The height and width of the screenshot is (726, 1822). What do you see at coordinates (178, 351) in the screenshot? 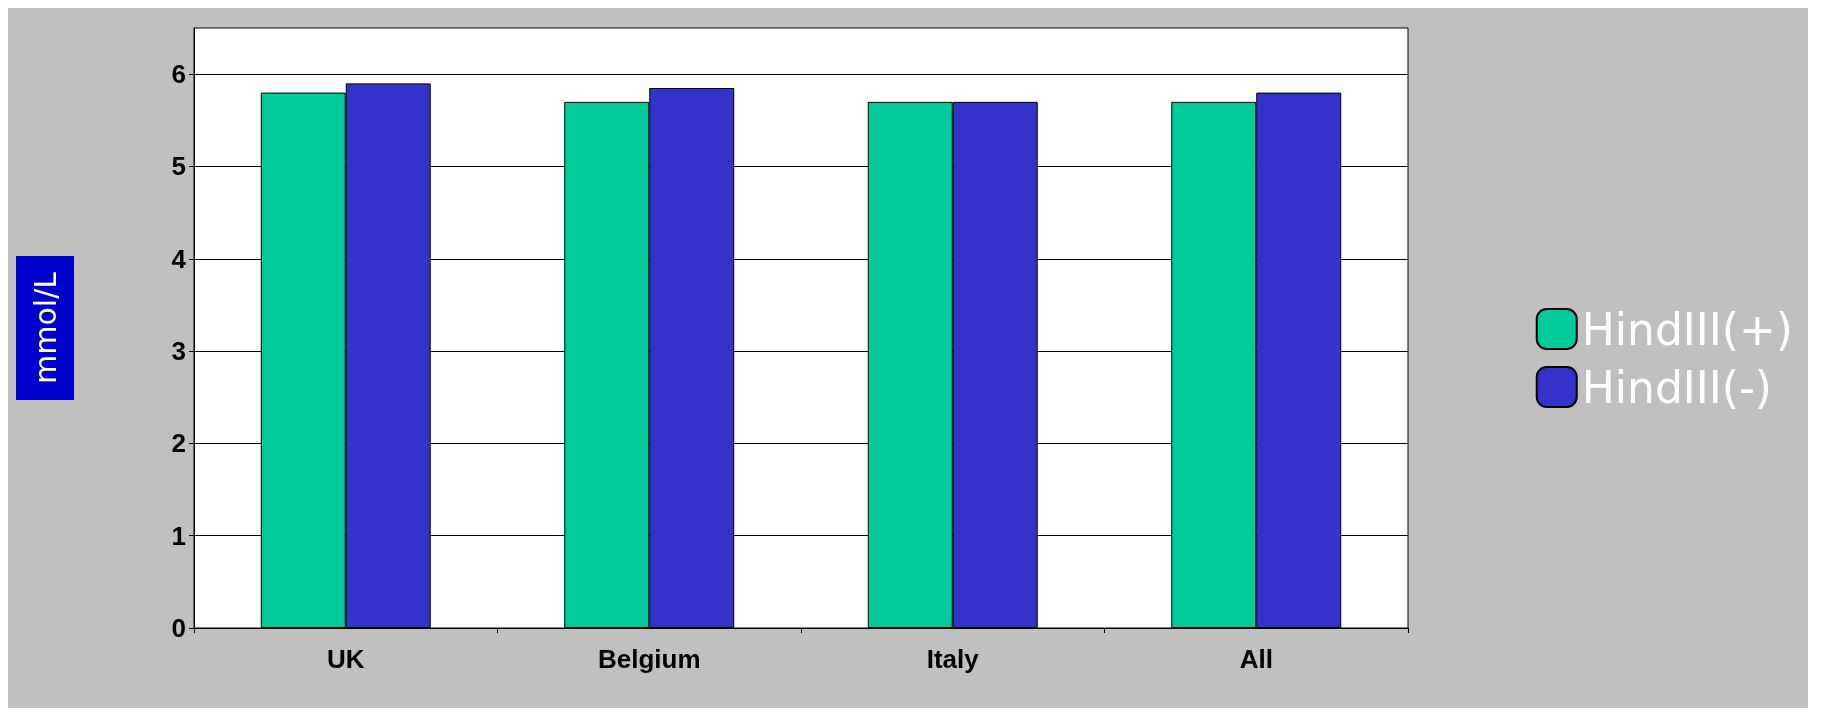
I see `y-tick-label: 3` at bounding box center [178, 351].